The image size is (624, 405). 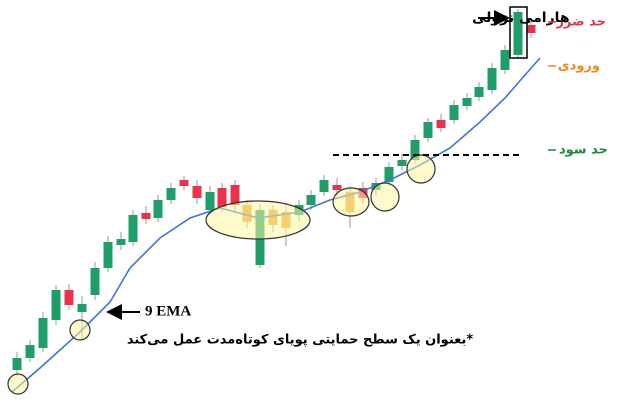 What do you see at coordinates (579, 66) in the screenshot?
I see `entry-label: ورودی` at bounding box center [579, 66].